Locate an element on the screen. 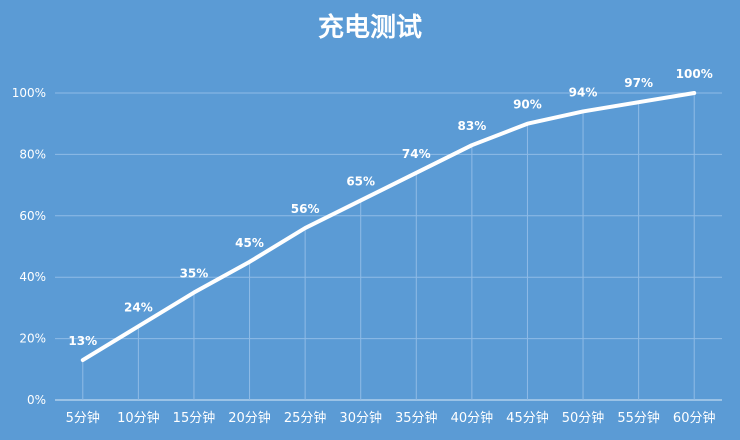  y-tick-label: 40% is located at coordinates (32, 277).